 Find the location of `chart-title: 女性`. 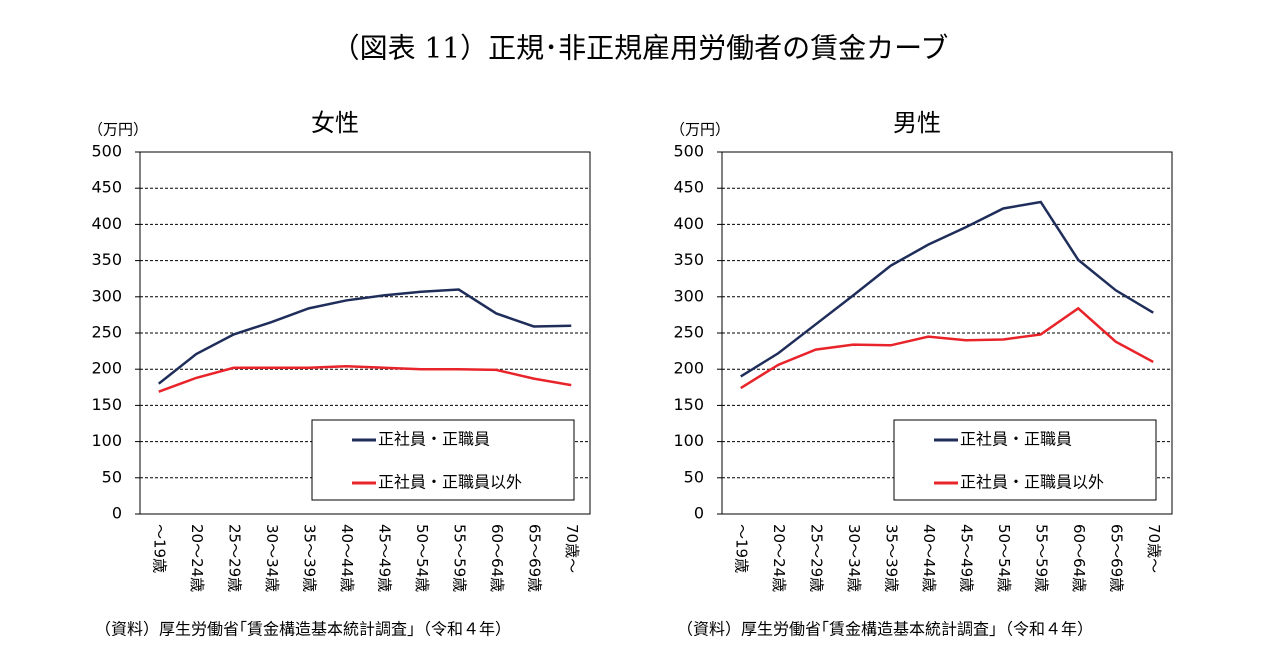

chart-title: 女性 is located at coordinates (335, 123).